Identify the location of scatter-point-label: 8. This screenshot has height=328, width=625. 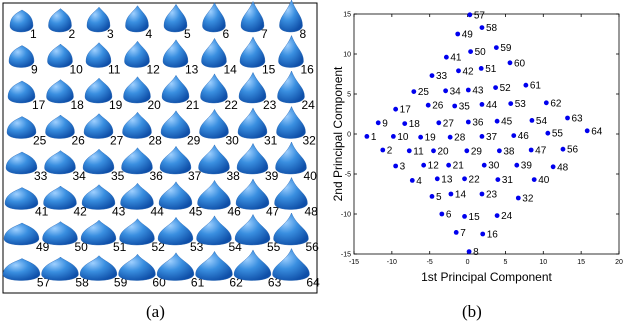
(476, 252).